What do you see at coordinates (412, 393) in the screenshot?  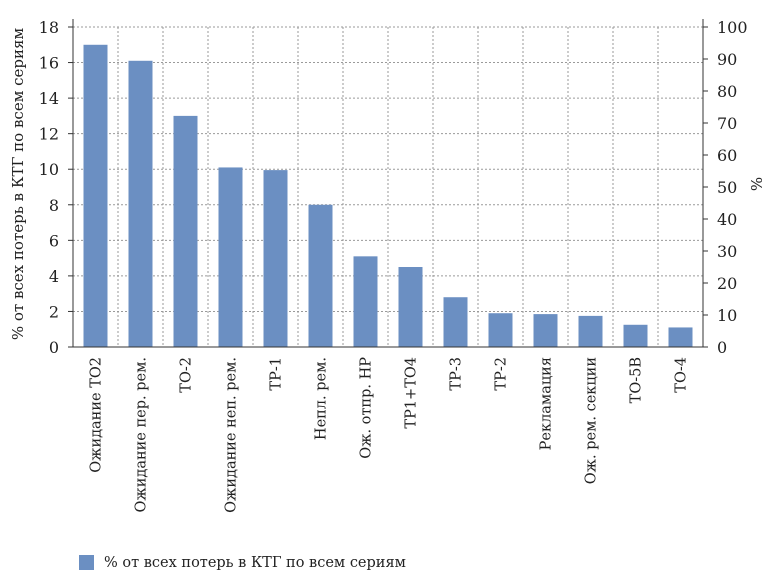 I see `category-label: ТР1+ТО4` at bounding box center [412, 393].